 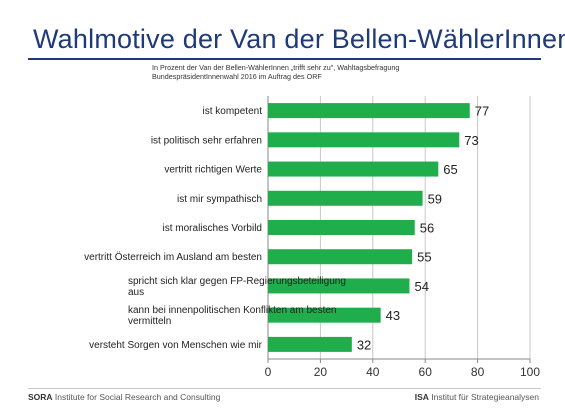 I want to click on footer-right-text: Institut für Strategieanalysen, so click(x=483, y=397).